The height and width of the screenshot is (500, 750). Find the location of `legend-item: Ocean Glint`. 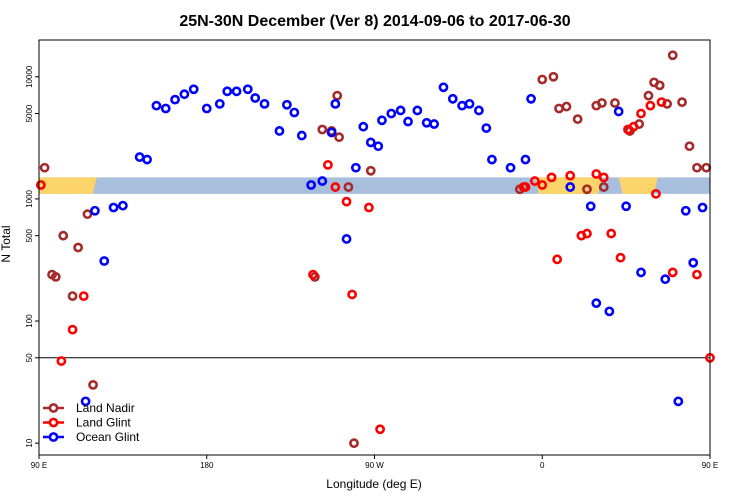

legend-item: Ocean Glint is located at coordinates (91, 437).